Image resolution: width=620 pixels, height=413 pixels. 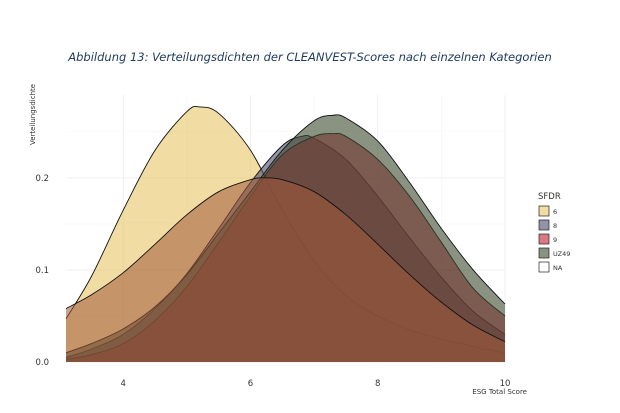 I want to click on legend-swatch-na, so click(x=544, y=267).